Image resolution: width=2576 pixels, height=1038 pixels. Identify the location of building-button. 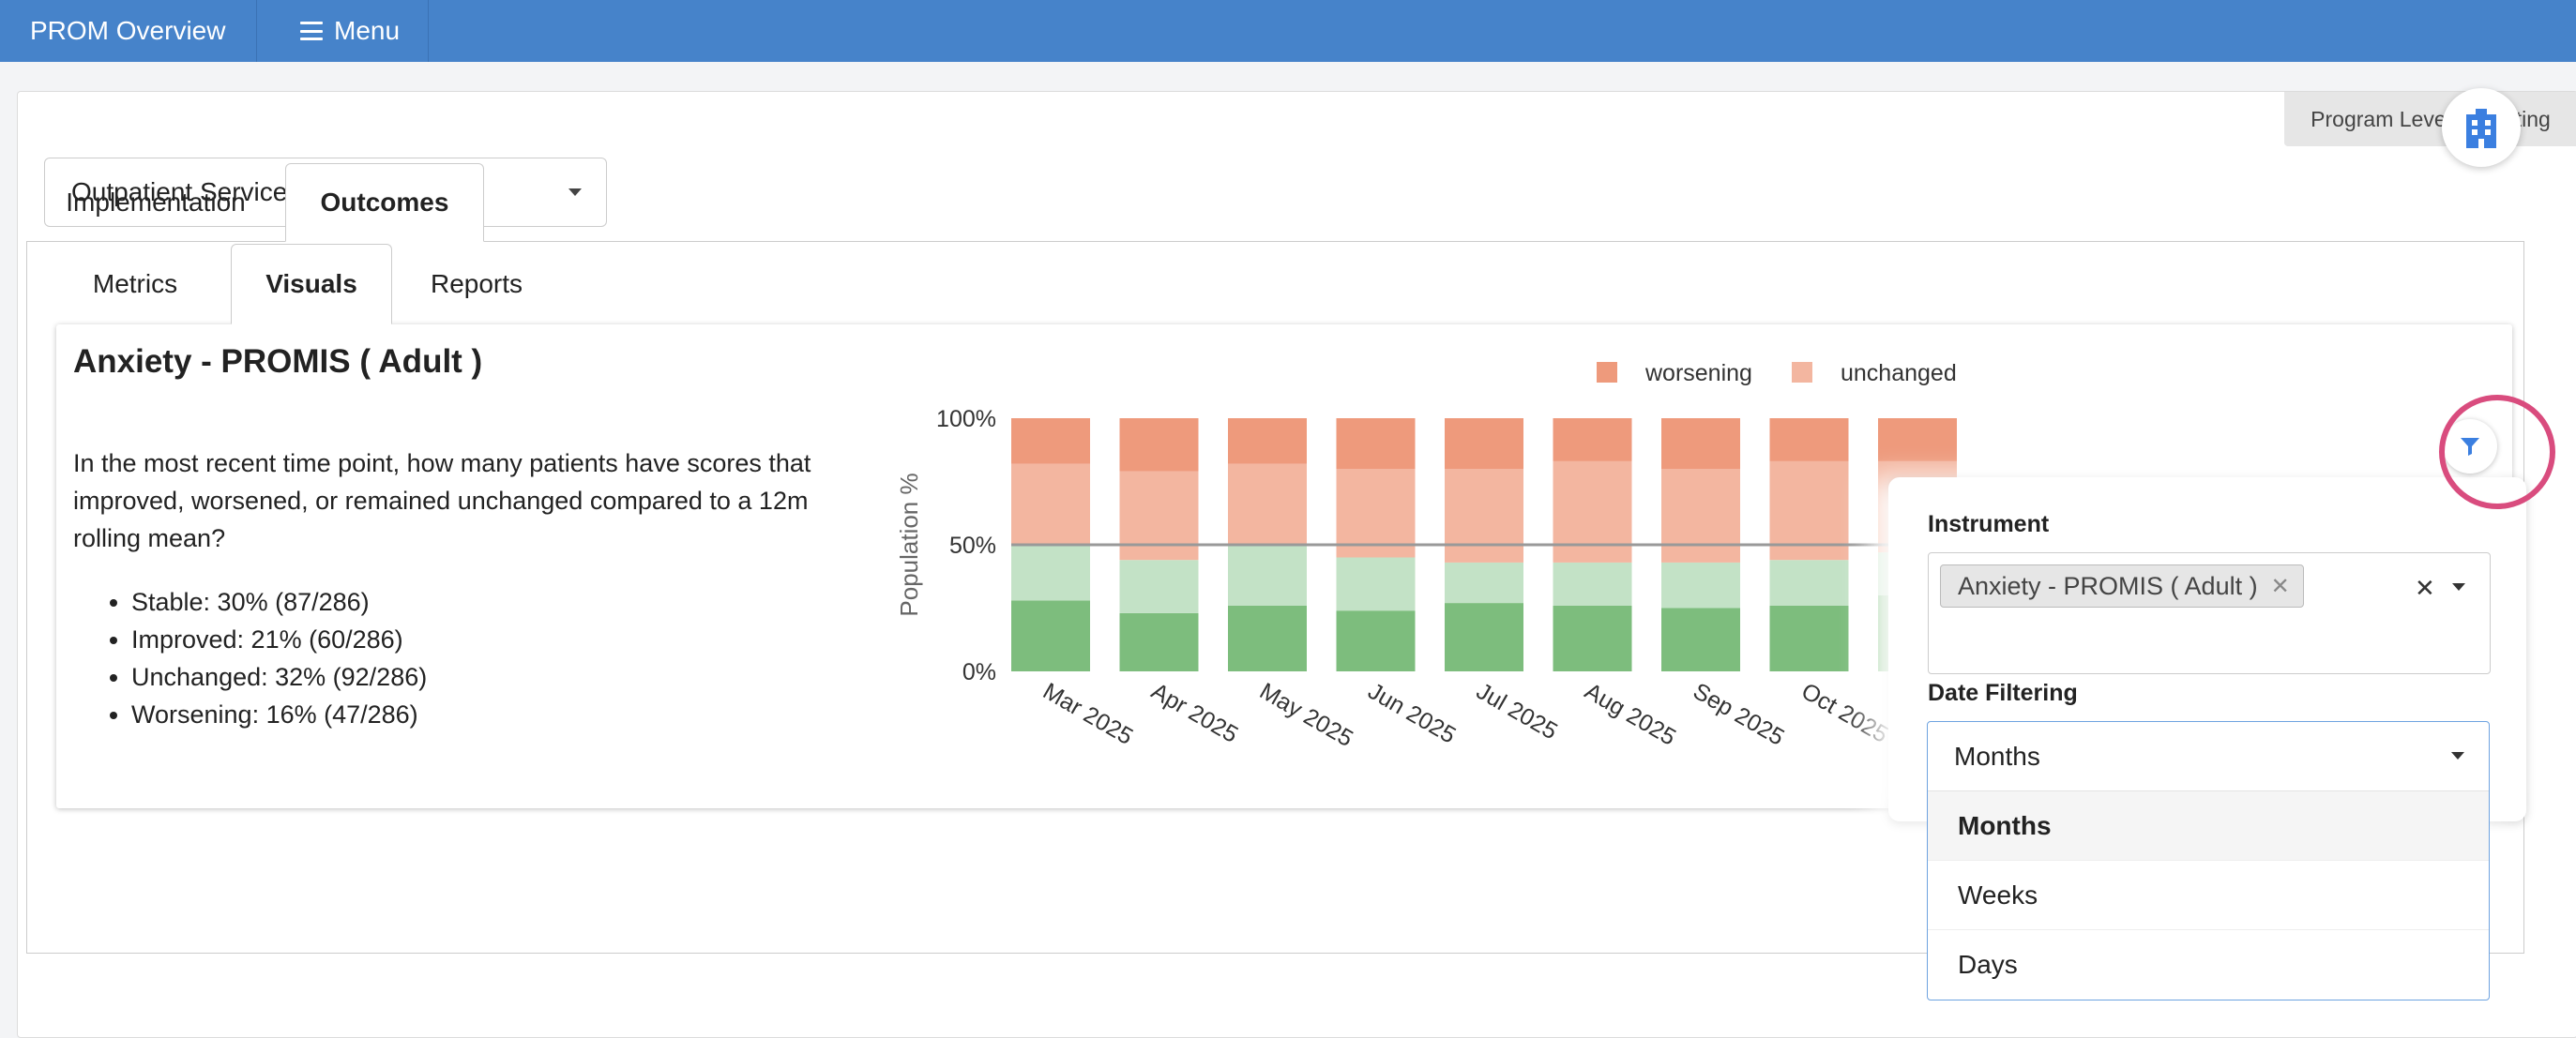
(2481, 127).